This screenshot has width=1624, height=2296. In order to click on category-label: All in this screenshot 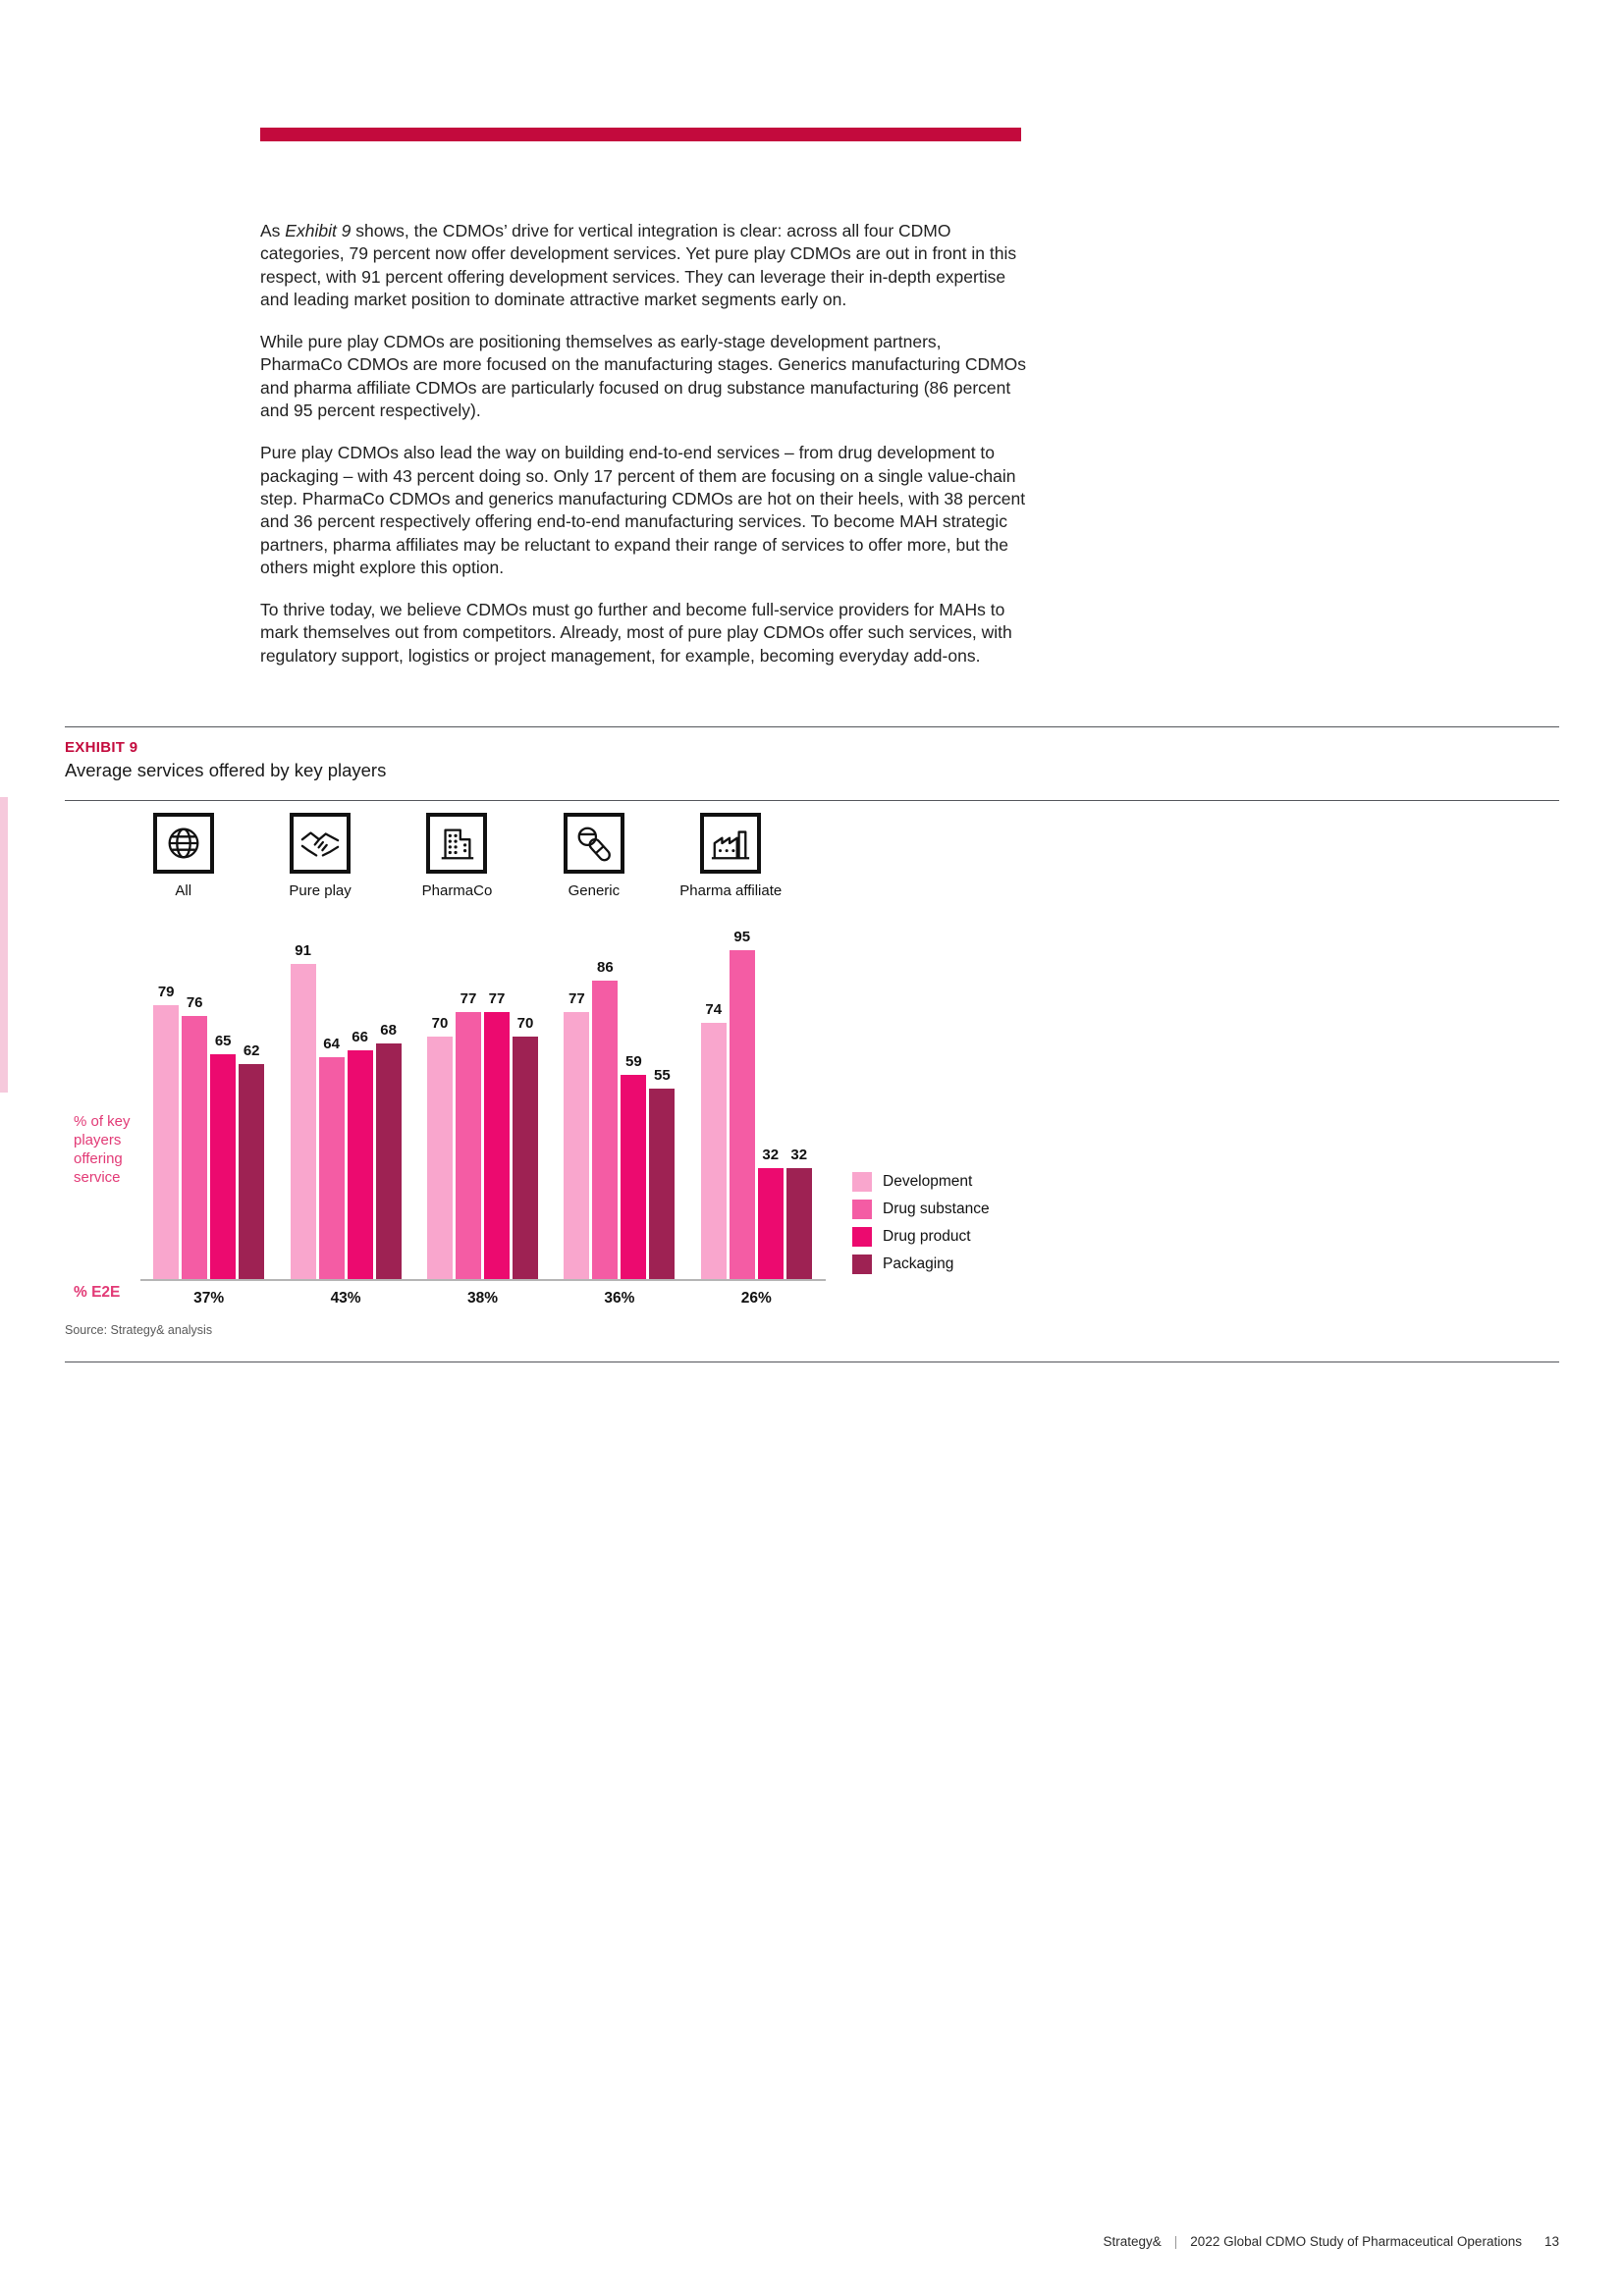, I will do `click(183, 890)`.